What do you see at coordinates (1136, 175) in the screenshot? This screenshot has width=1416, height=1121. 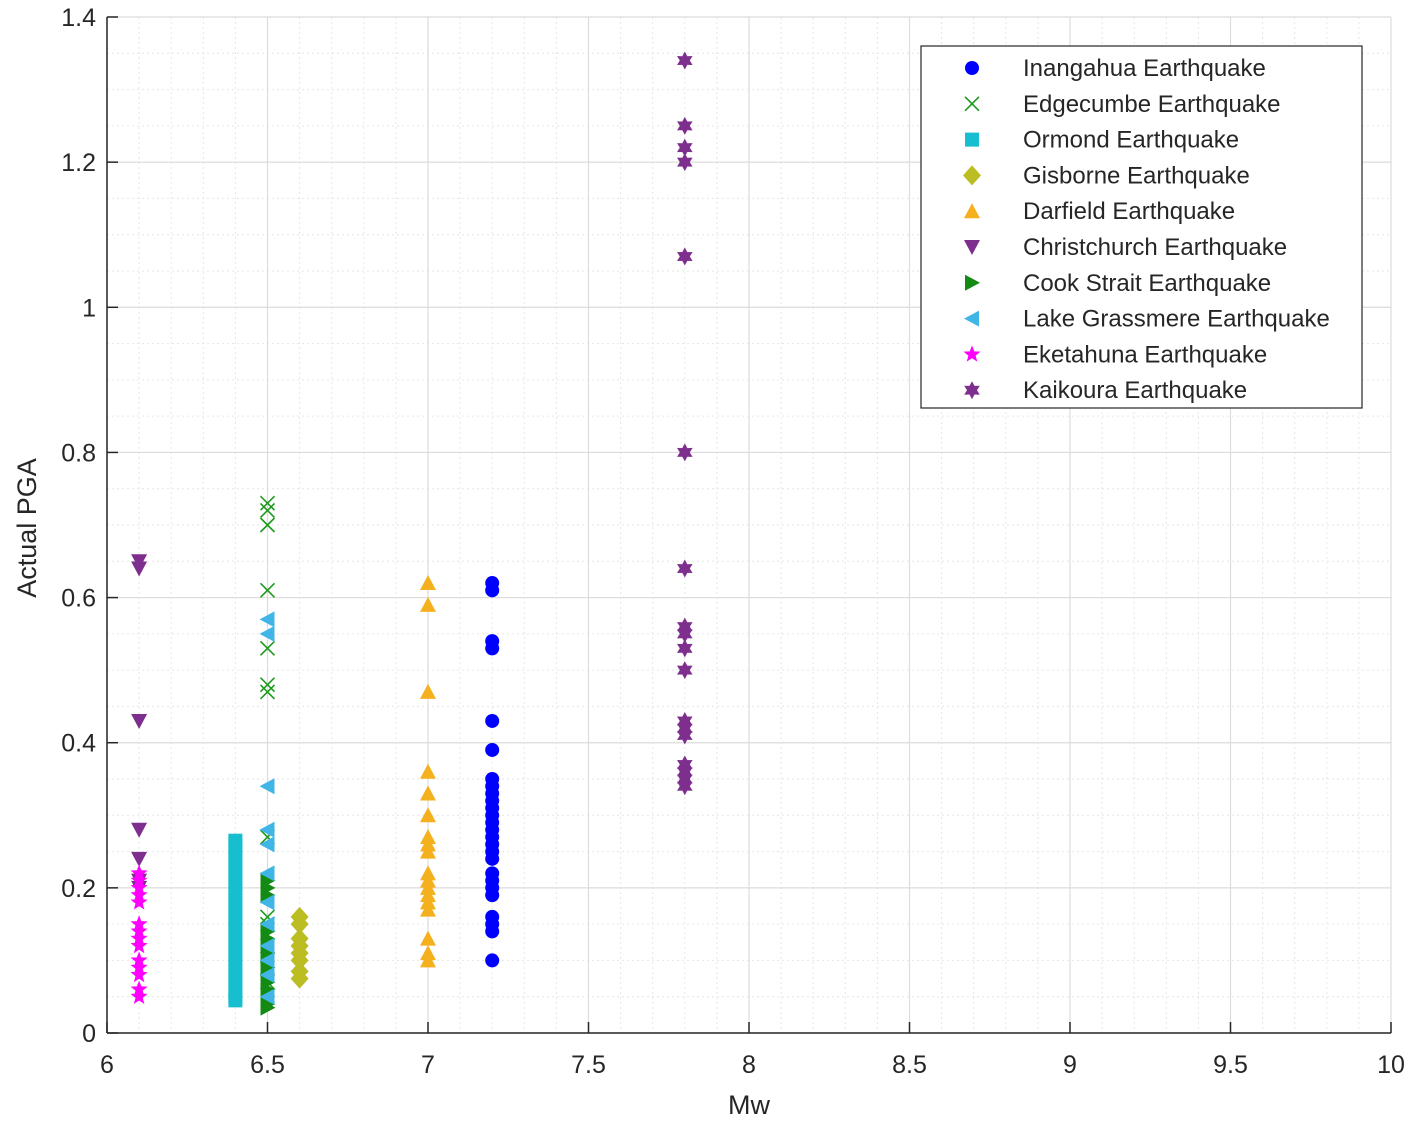 I see `legend-label: Gisborne Earthquake` at bounding box center [1136, 175].